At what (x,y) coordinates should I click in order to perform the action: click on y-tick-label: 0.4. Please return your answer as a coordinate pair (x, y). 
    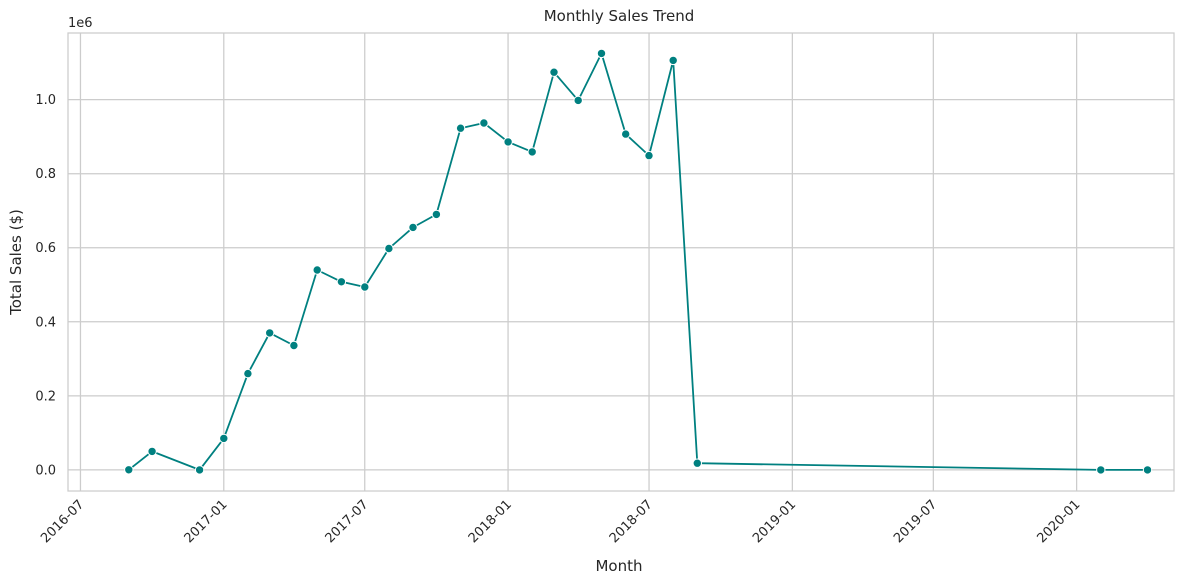
    Looking at the image, I should click on (45, 322).